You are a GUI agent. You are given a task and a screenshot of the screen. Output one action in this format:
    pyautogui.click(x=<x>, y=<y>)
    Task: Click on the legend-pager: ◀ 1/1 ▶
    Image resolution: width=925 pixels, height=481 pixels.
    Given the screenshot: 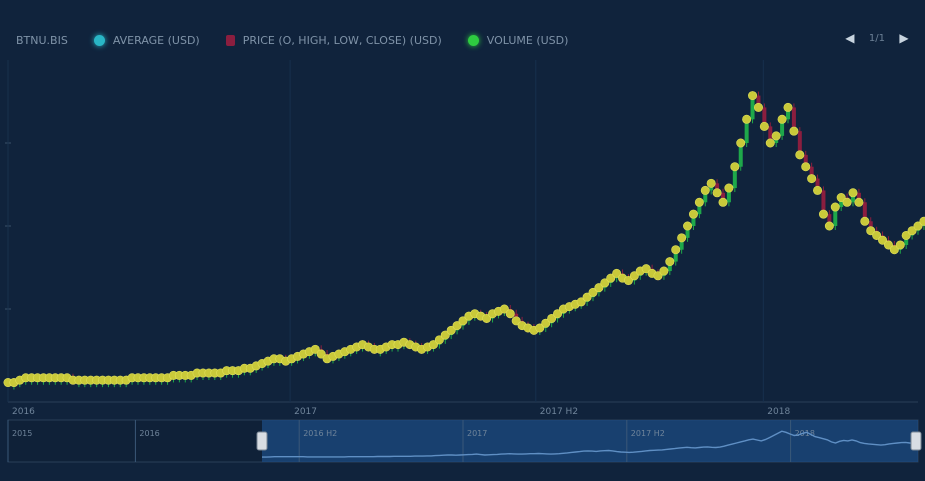 What is the action you would take?
    pyautogui.click(x=877, y=38)
    